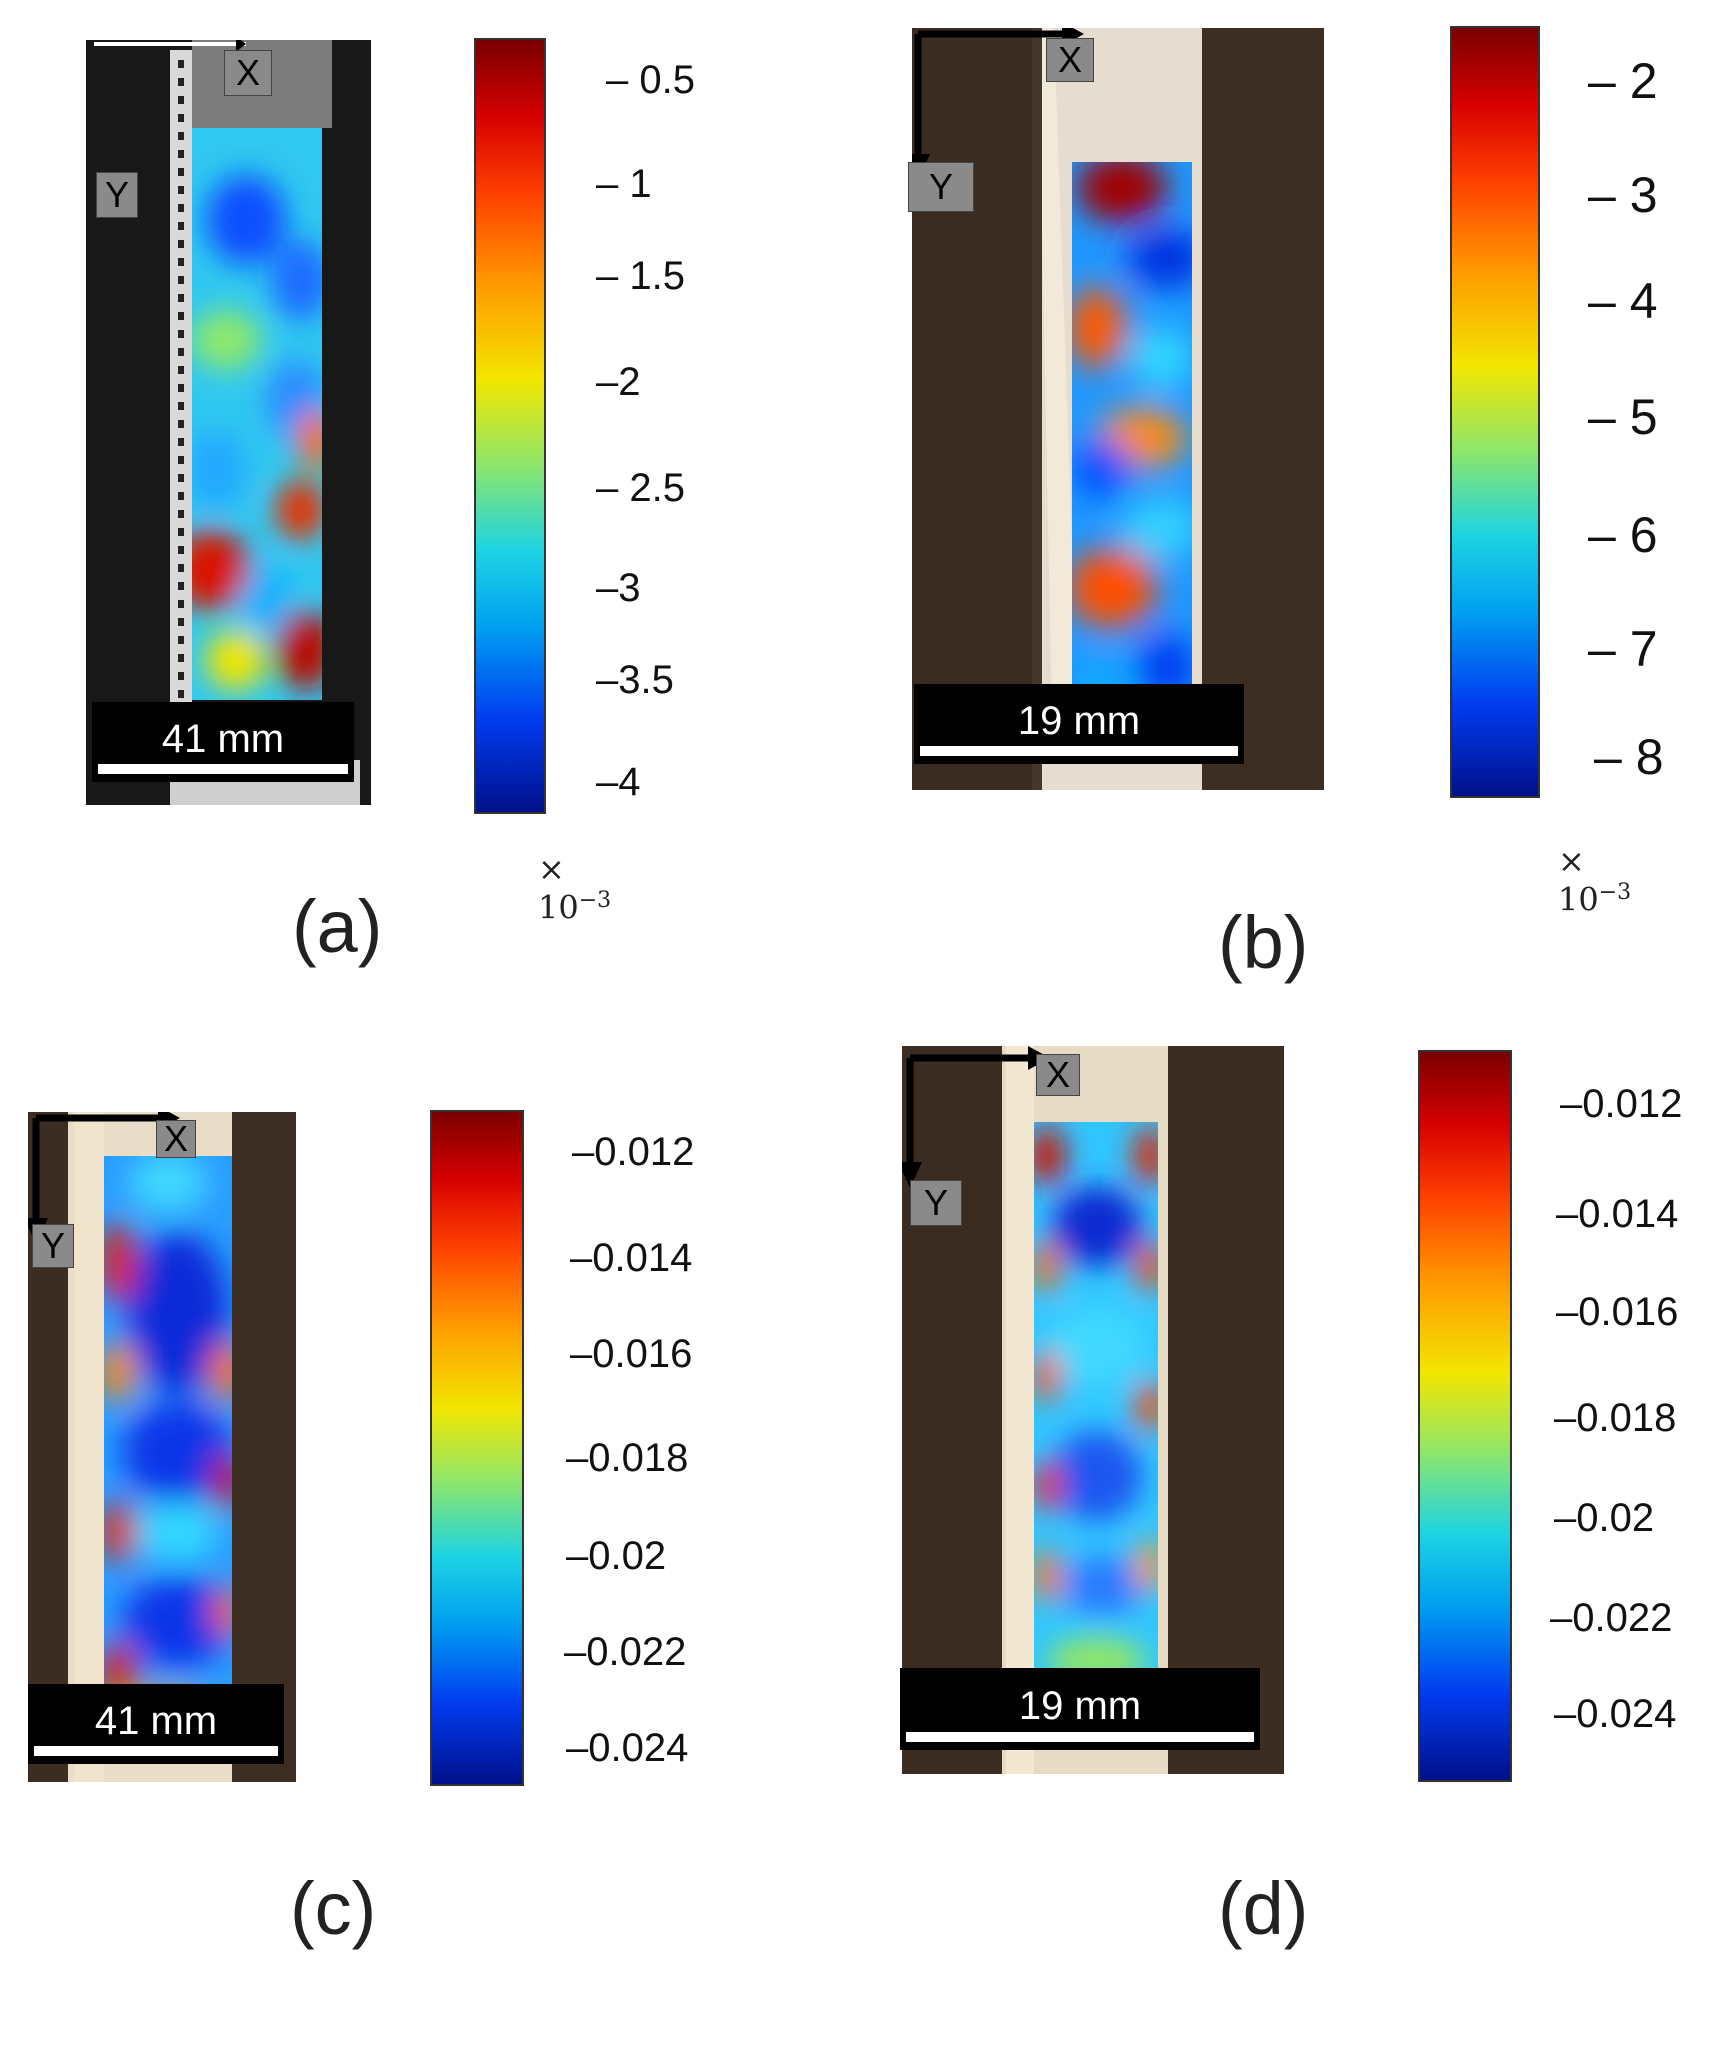  Describe the element at coordinates (1629, 757) in the screenshot. I see `colorbar-tick-b: – 8` at that location.